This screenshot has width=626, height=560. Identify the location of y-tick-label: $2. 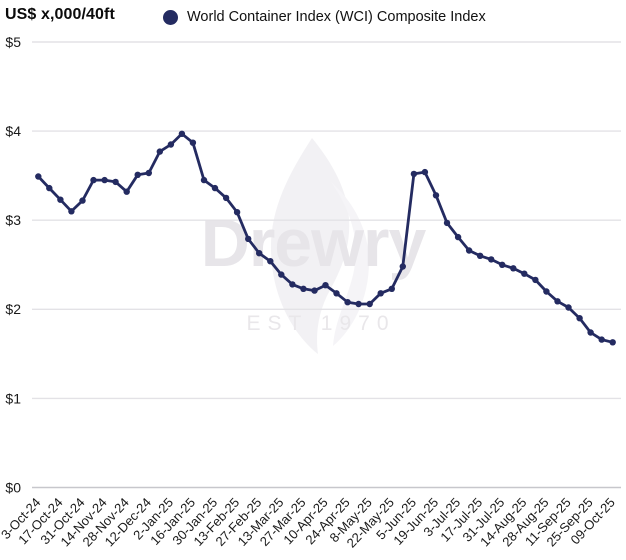
(13, 309).